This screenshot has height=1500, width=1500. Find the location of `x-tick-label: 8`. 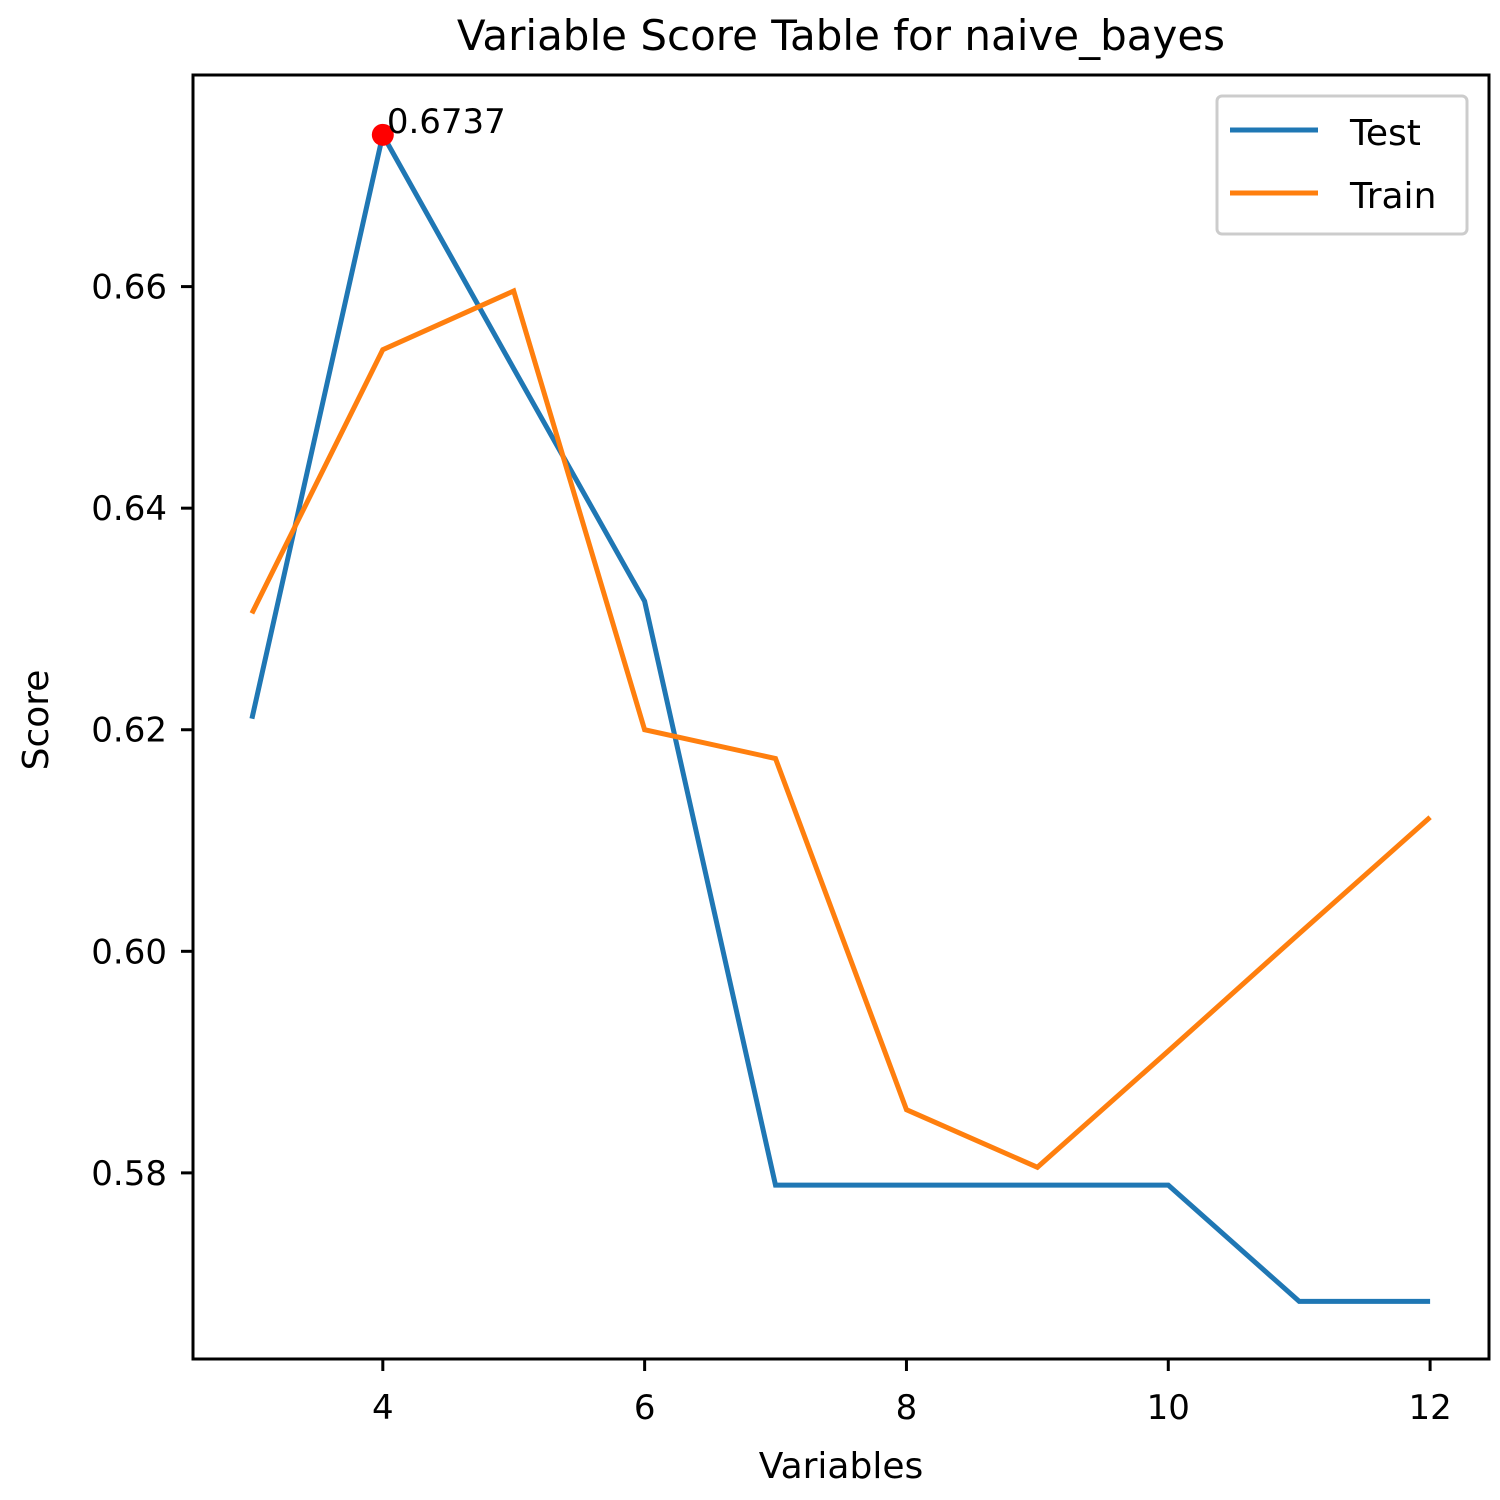

x-tick-label: 8 is located at coordinates (907, 1408).